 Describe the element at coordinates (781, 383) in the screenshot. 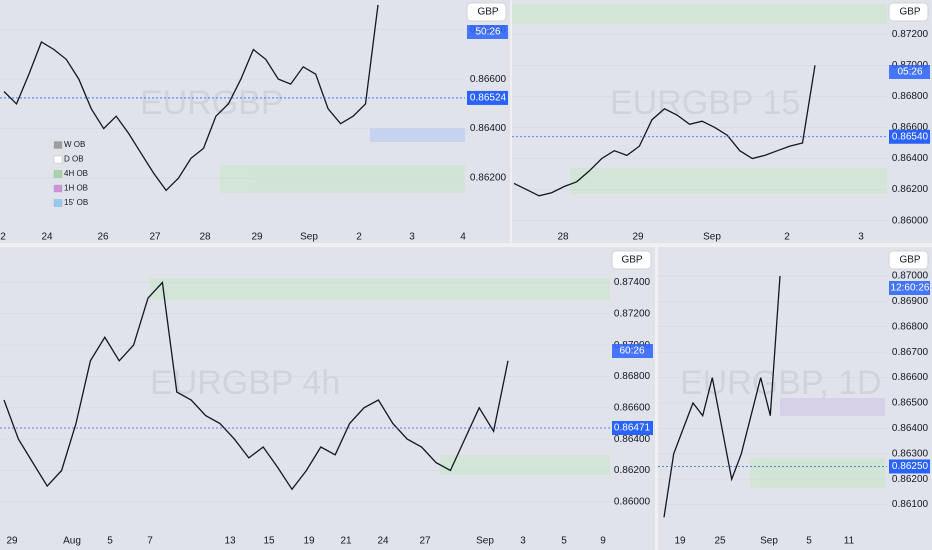

I see `watermark: EURGBP, 1D` at that location.